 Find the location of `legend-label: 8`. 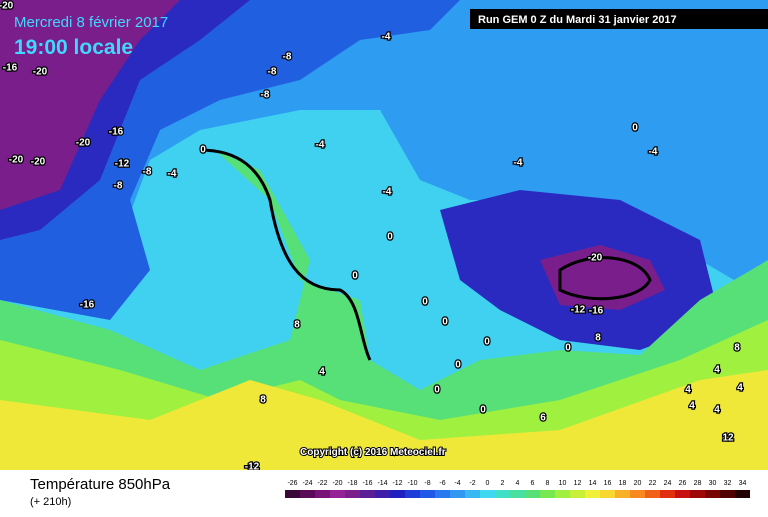

legend-label: 8 is located at coordinates (548, 483).